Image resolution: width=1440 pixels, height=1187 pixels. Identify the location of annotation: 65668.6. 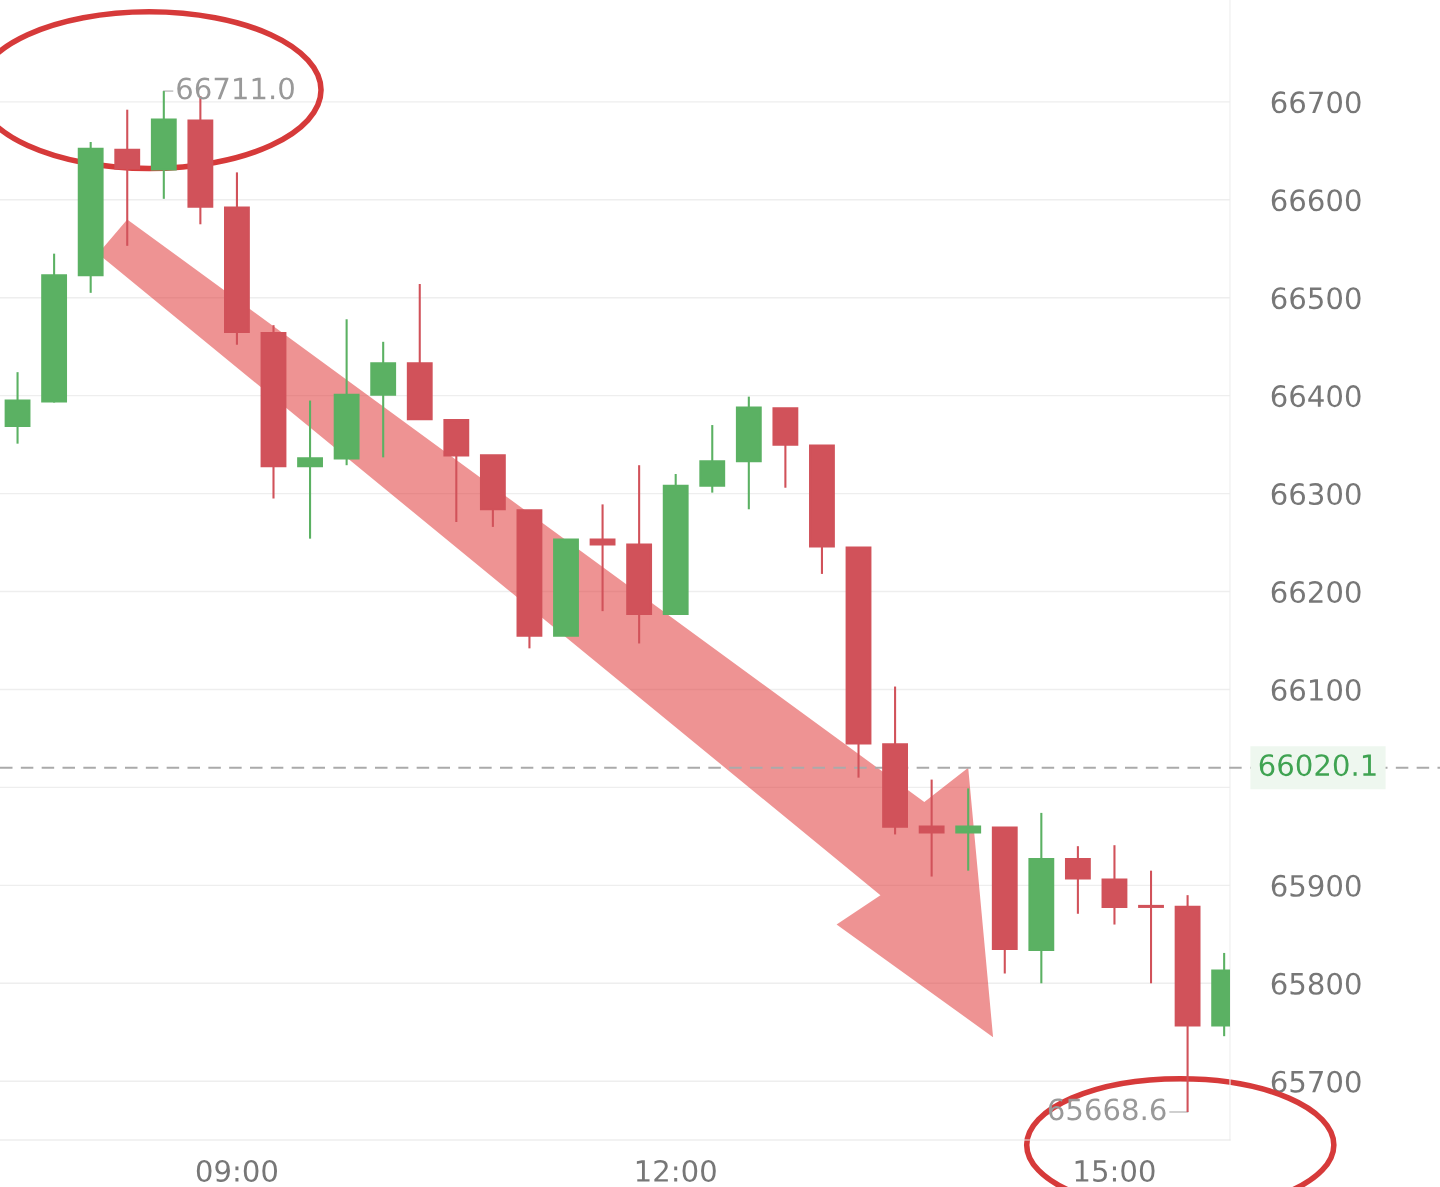
(1107, 1109).